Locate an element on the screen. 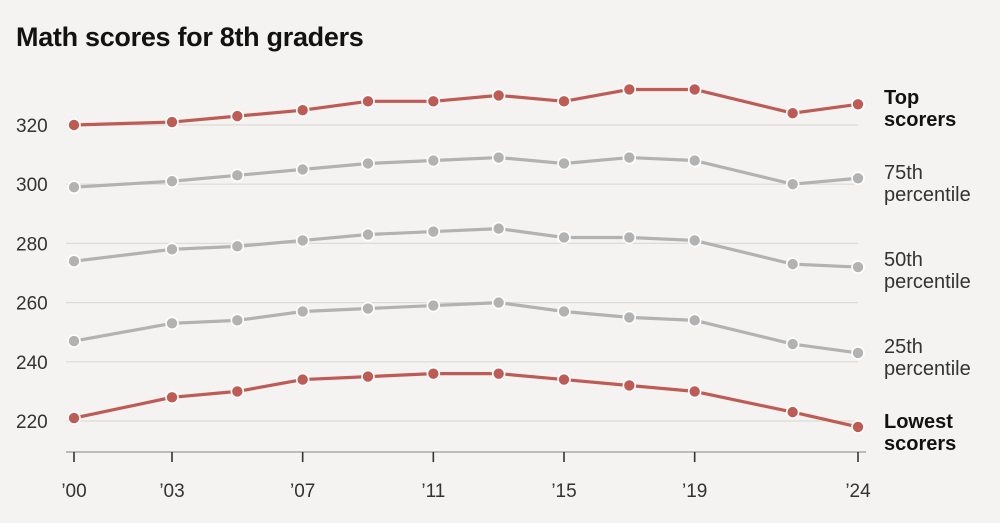 This screenshot has width=1000, height=523. x-tick-label: ’24 is located at coordinates (858, 491).